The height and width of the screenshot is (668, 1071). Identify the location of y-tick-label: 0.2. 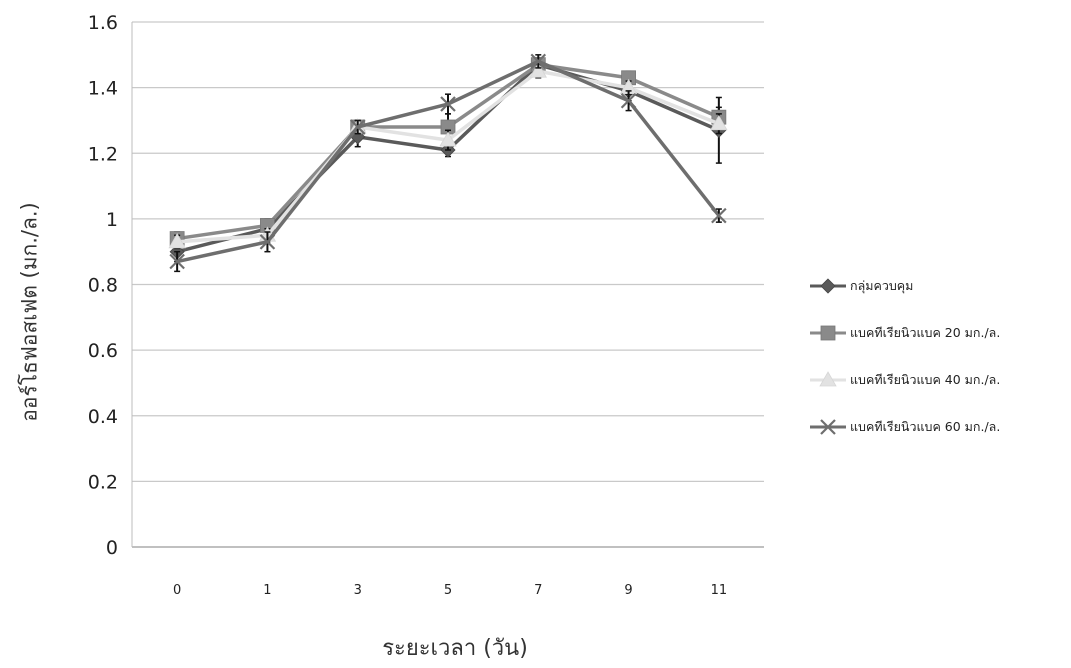
(103, 482).